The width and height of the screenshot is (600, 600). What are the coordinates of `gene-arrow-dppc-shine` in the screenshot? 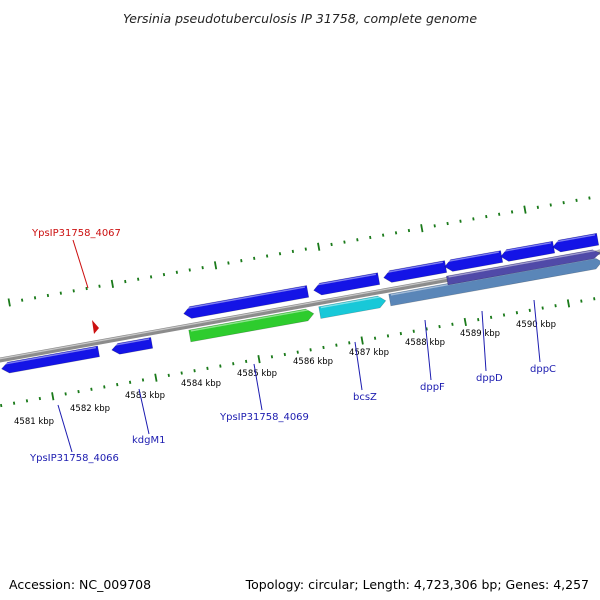 It's located at (526, 247).